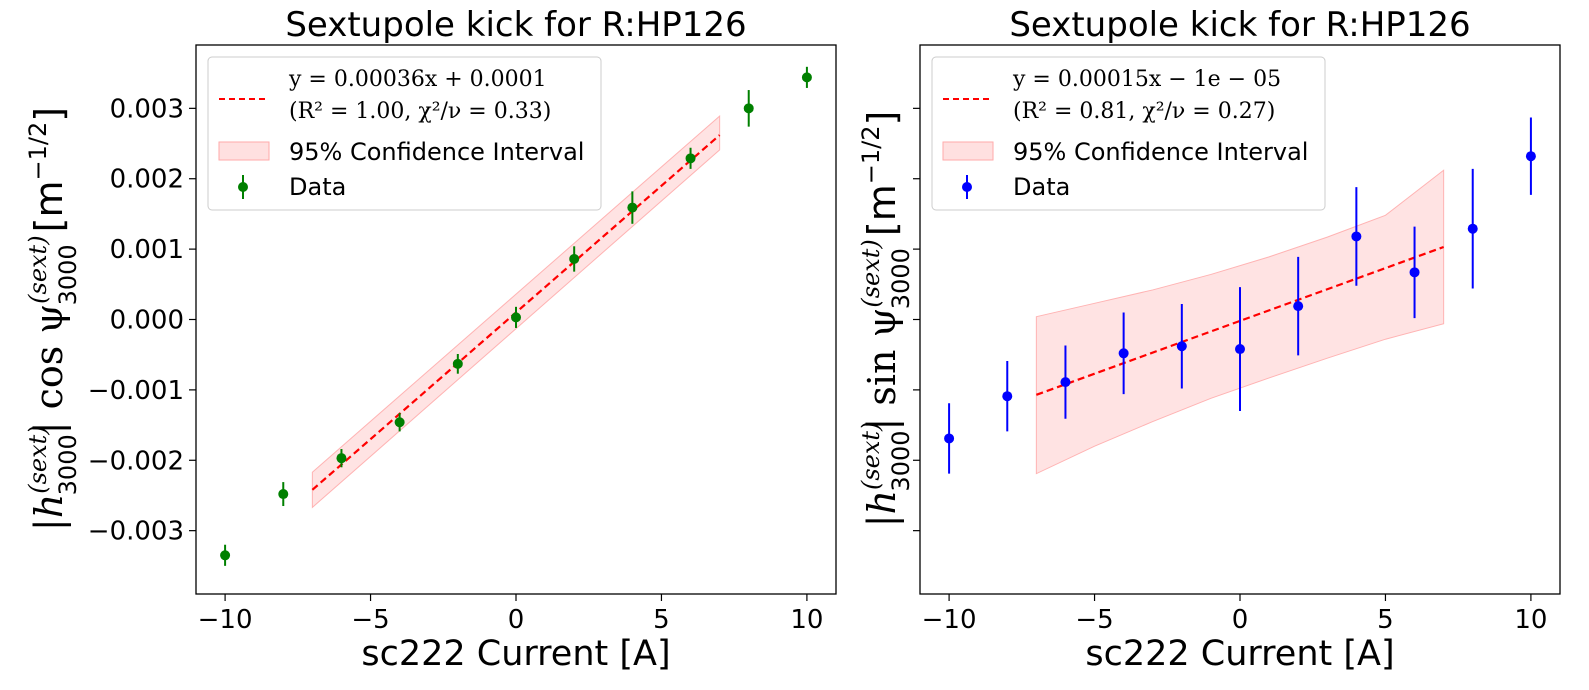 This screenshot has width=1589, height=690. I want to click on right-legend-data-marker, so click(967, 187).